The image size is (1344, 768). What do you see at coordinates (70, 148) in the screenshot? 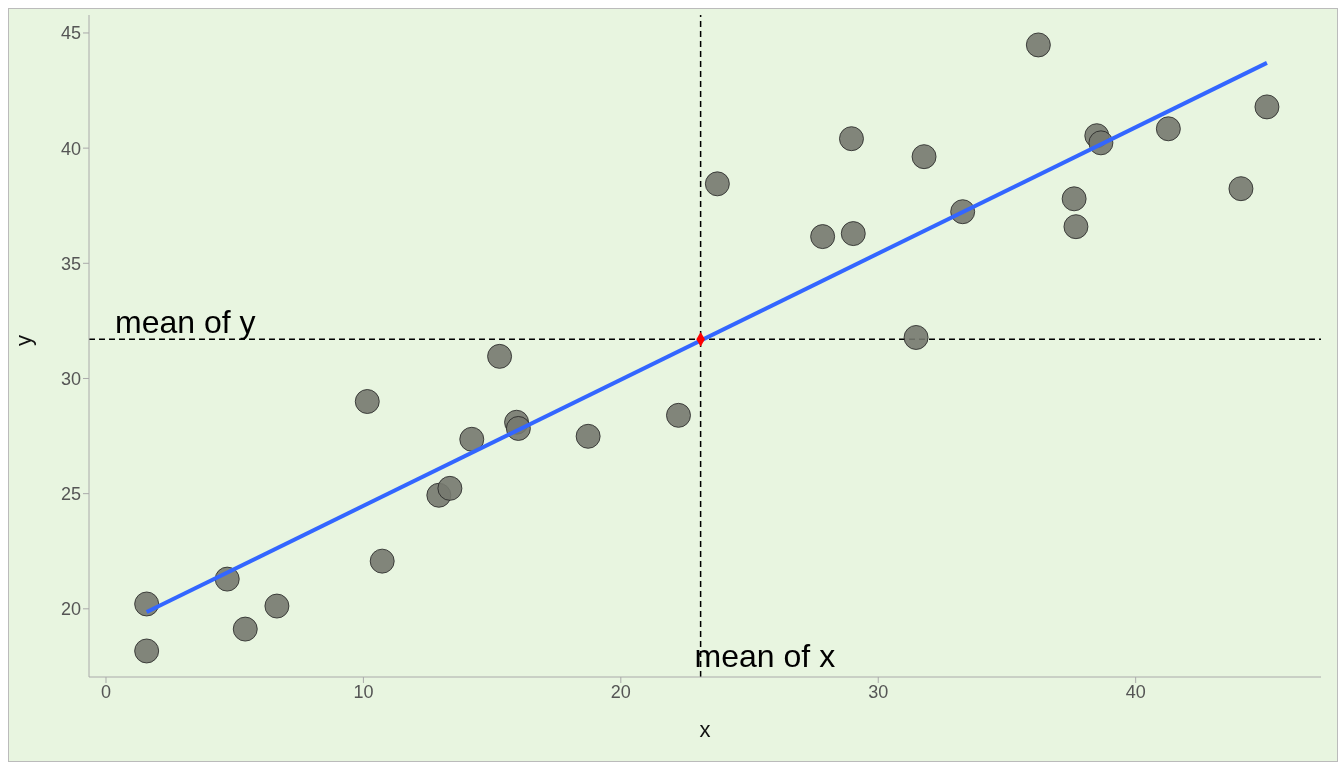
I see `y-tick-label: 40` at bounding box center [70, 148].